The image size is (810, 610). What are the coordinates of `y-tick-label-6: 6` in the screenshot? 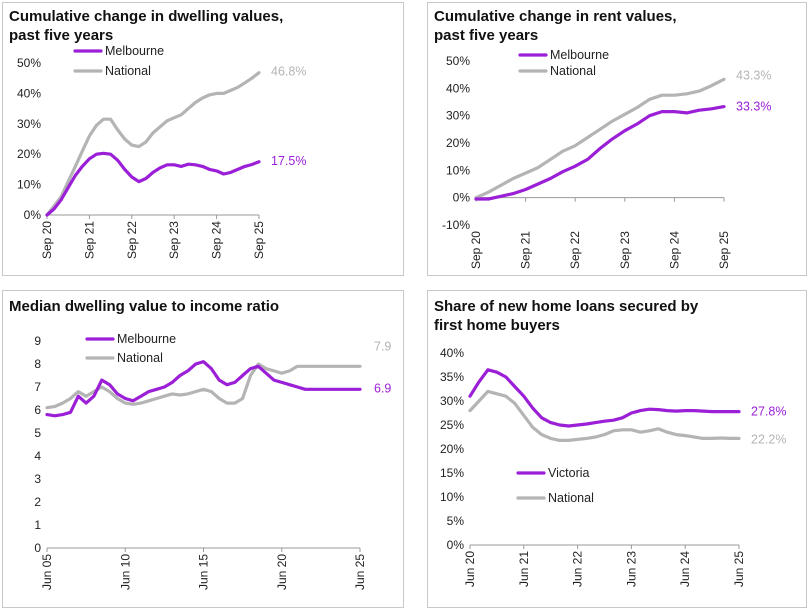 It's located at (37, 410).